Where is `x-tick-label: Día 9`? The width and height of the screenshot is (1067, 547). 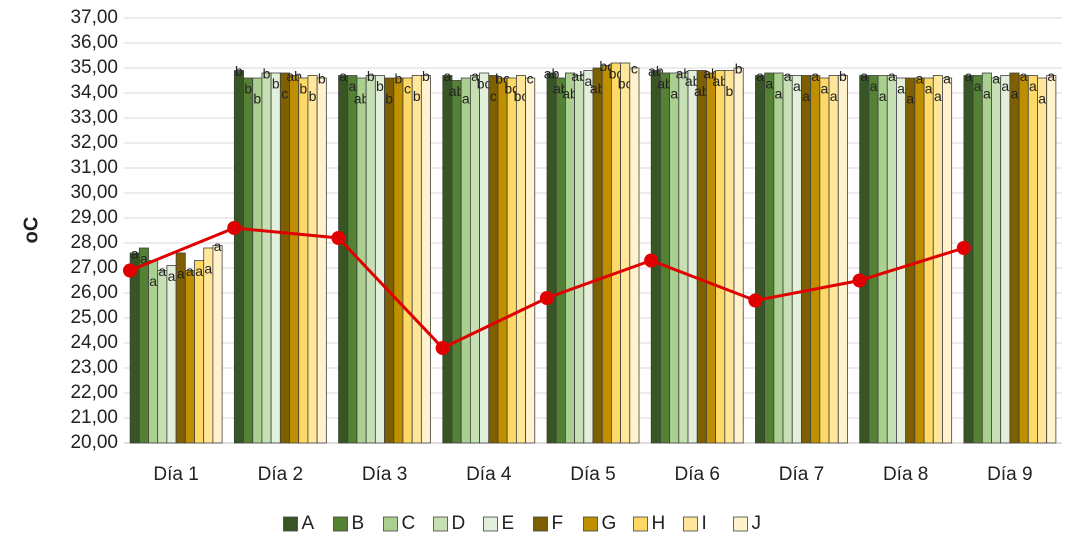 x-tick-label: Día 9 is located at coordinates (1009, 474).